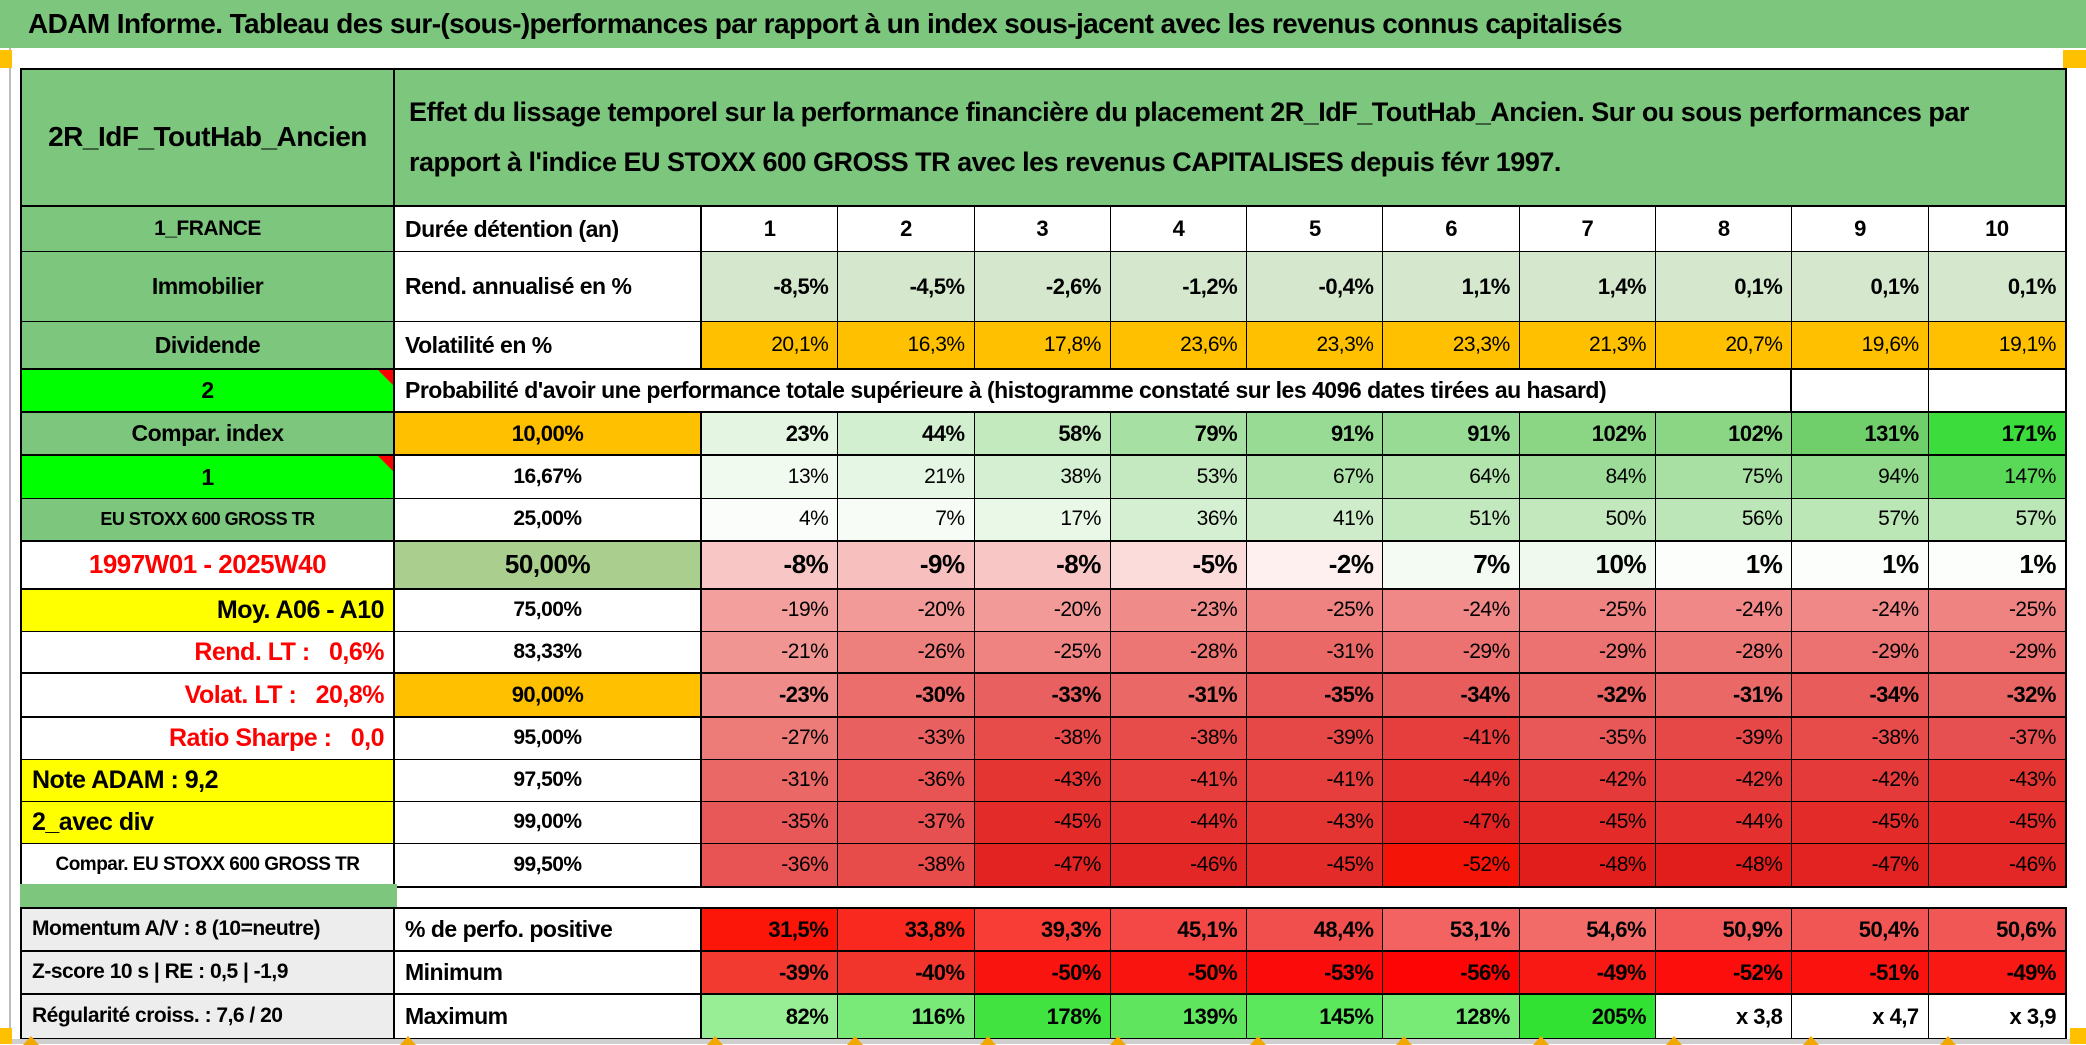 This screenshot has height=1045, width=2086. What do you see at coordinates (1451, 972) in the screenshot?
I see `value-cell: -56%` at bounding box center [1451, 972].